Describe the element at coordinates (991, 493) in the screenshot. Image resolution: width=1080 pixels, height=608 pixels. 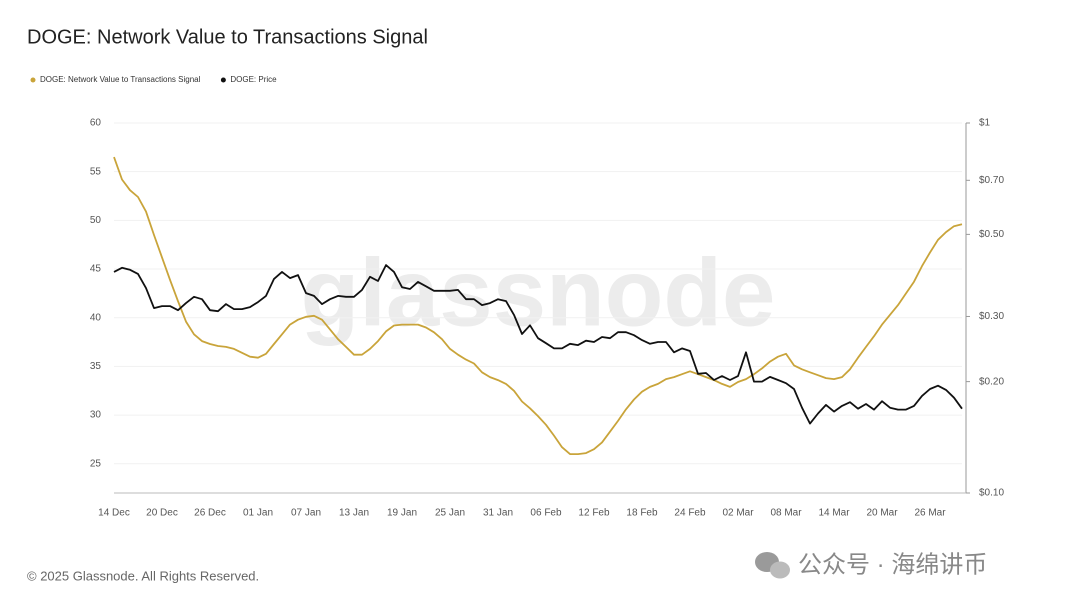
I see `y2-tick-label: $0.10` at that location.